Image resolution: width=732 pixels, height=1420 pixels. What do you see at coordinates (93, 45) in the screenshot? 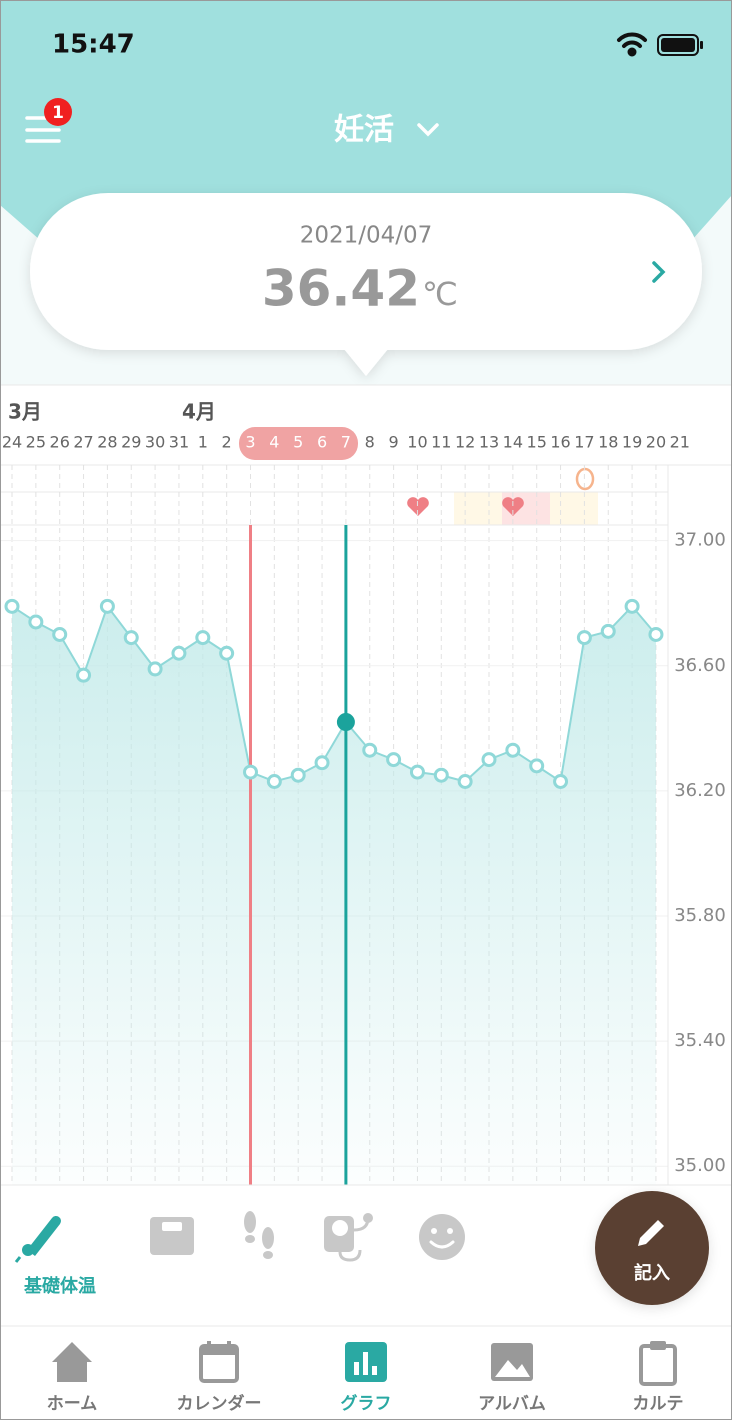
I see `status-time: 15:47` at bounding box center [93, 45].